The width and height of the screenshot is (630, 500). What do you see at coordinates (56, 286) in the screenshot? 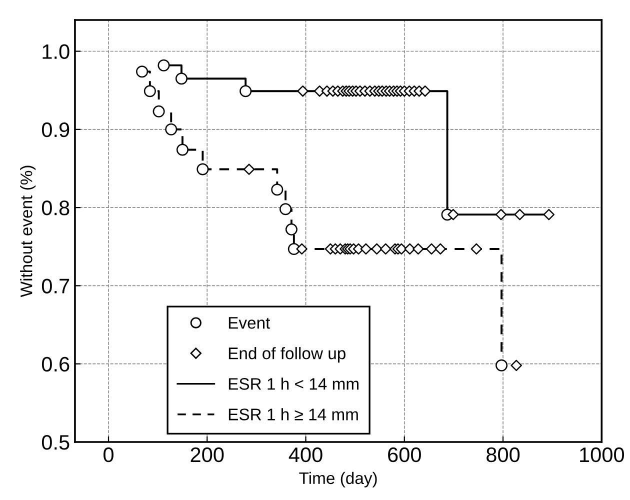
I see `y-tick-label: 0.7` at bounding box center [56, 286].